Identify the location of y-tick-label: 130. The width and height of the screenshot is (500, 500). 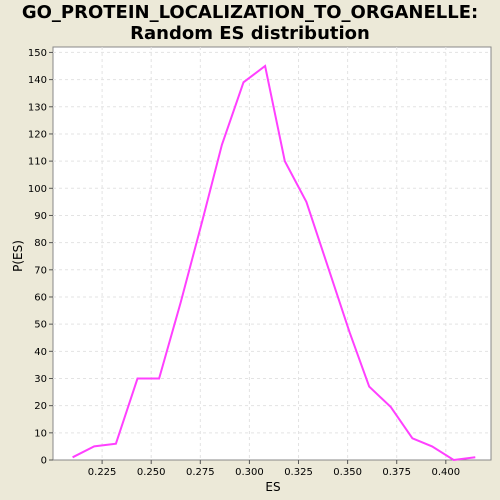
(37, 107).